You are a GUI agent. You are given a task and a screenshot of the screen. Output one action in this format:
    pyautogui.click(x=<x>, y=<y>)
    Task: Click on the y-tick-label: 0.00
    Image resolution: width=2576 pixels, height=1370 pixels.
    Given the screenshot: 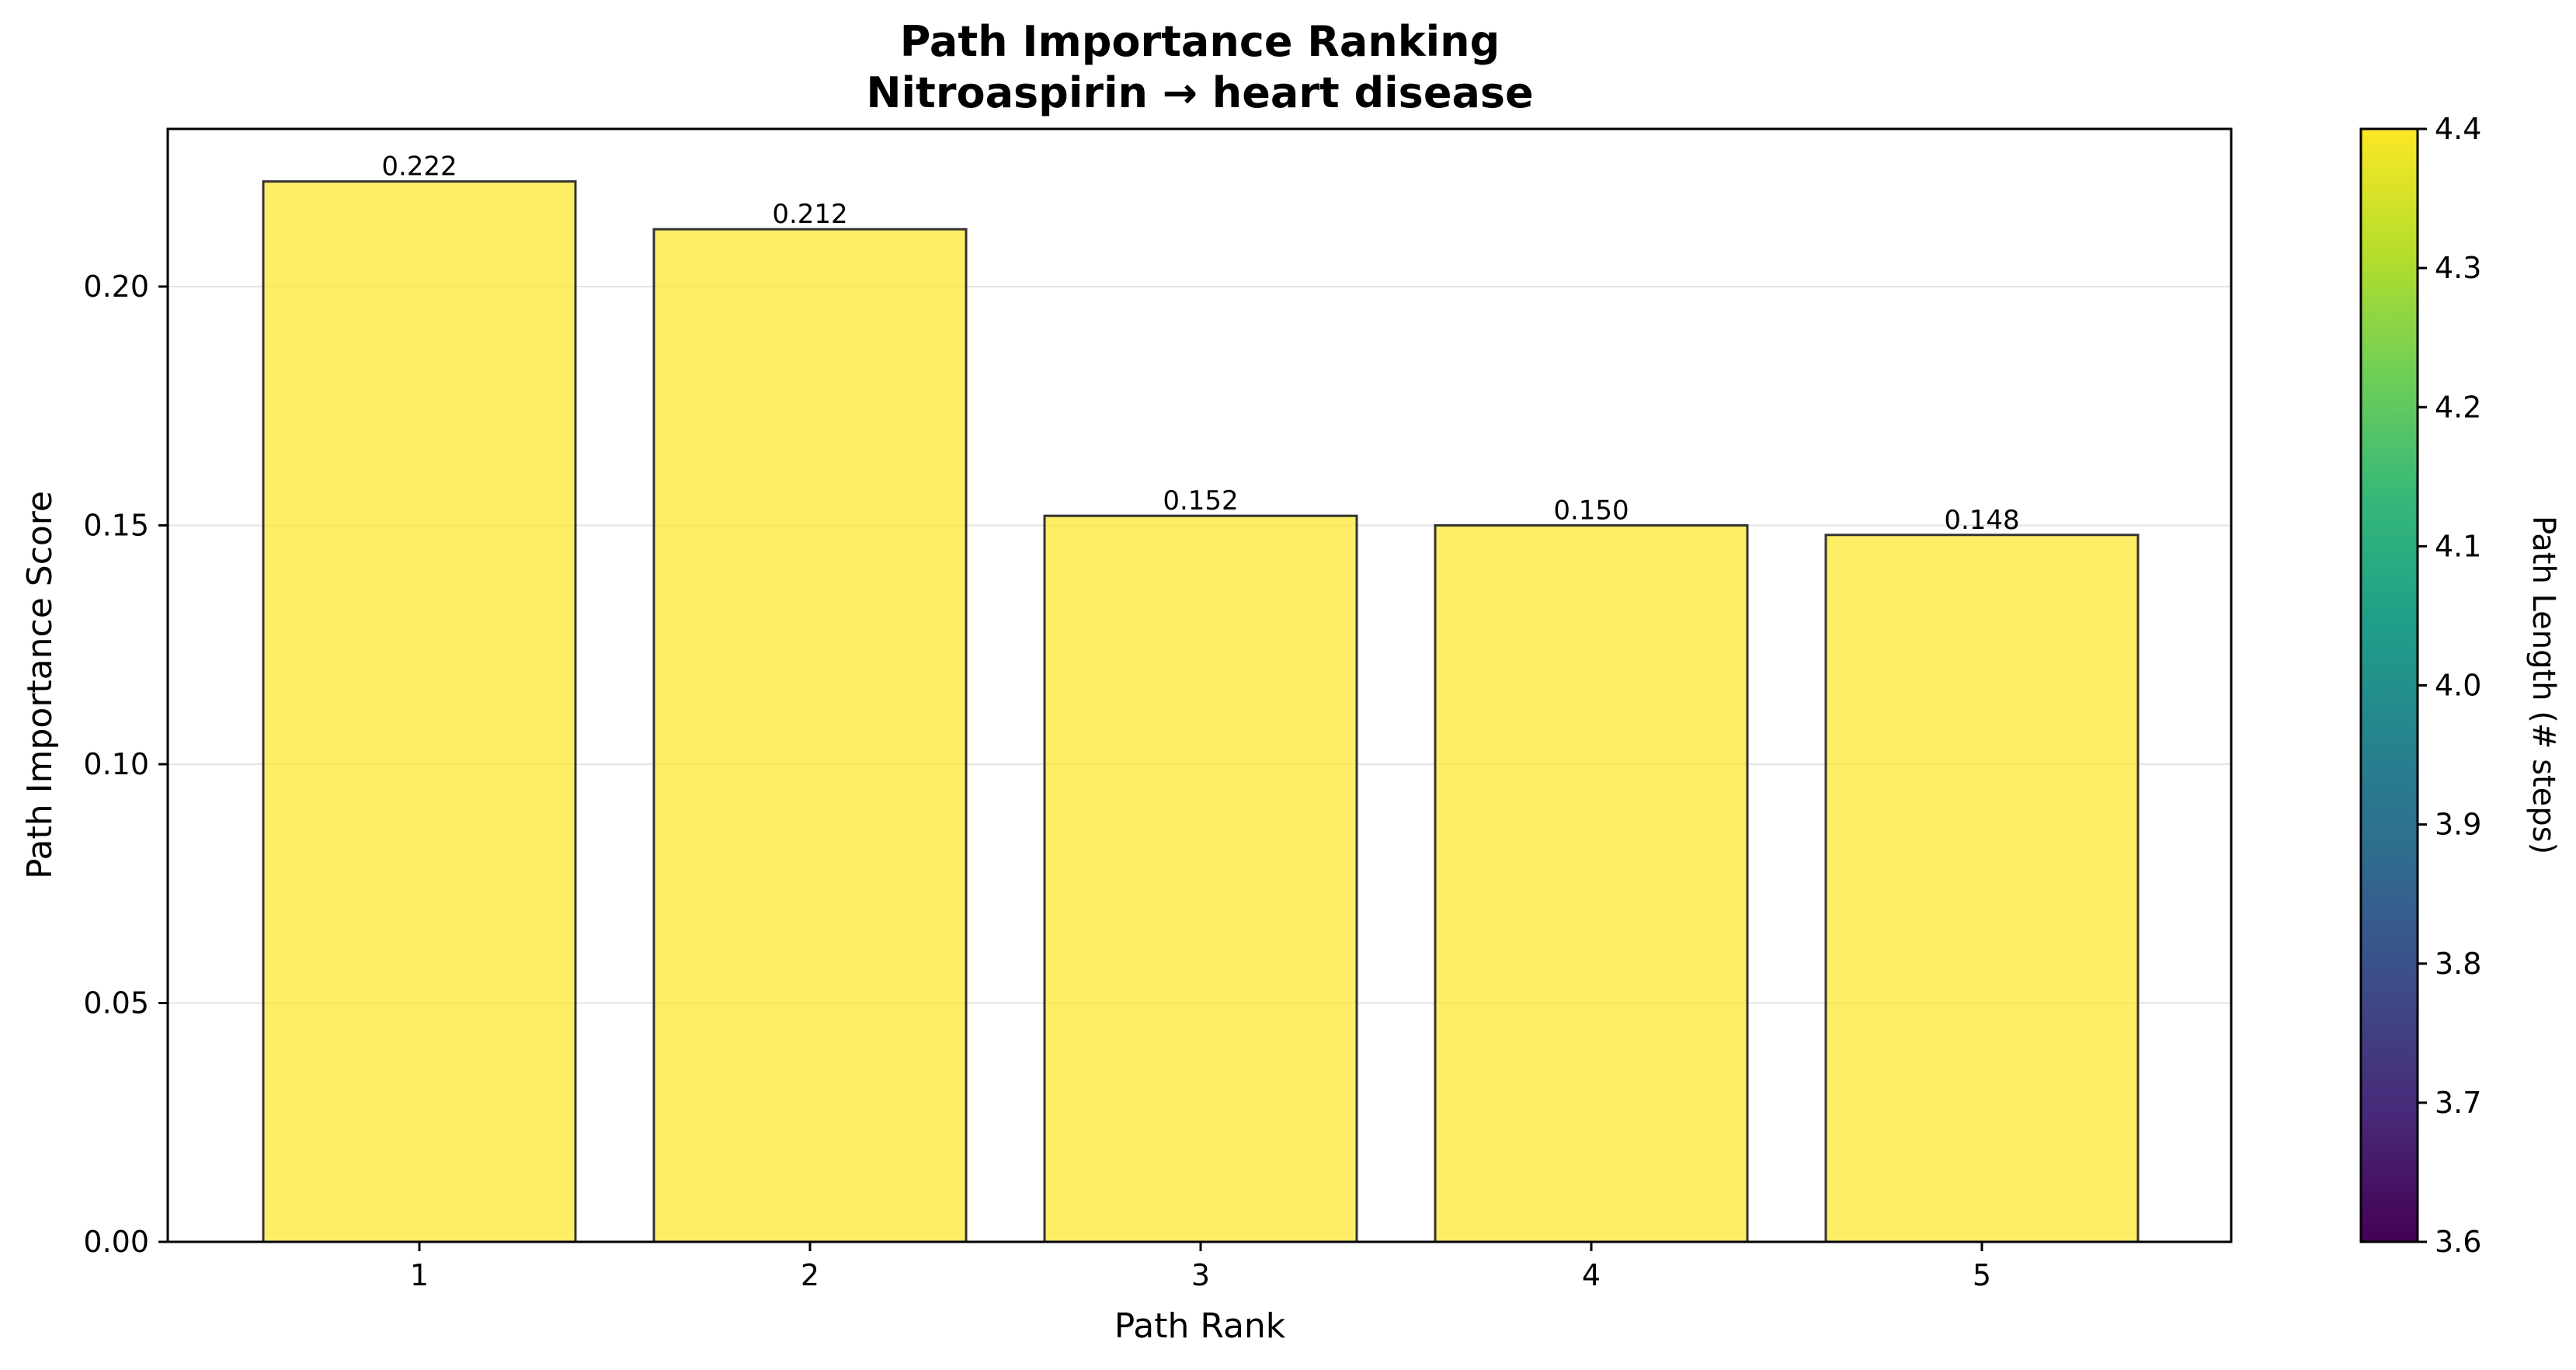 What is the action you would take?
    pyautogui.click(x=116, y=1242)
    